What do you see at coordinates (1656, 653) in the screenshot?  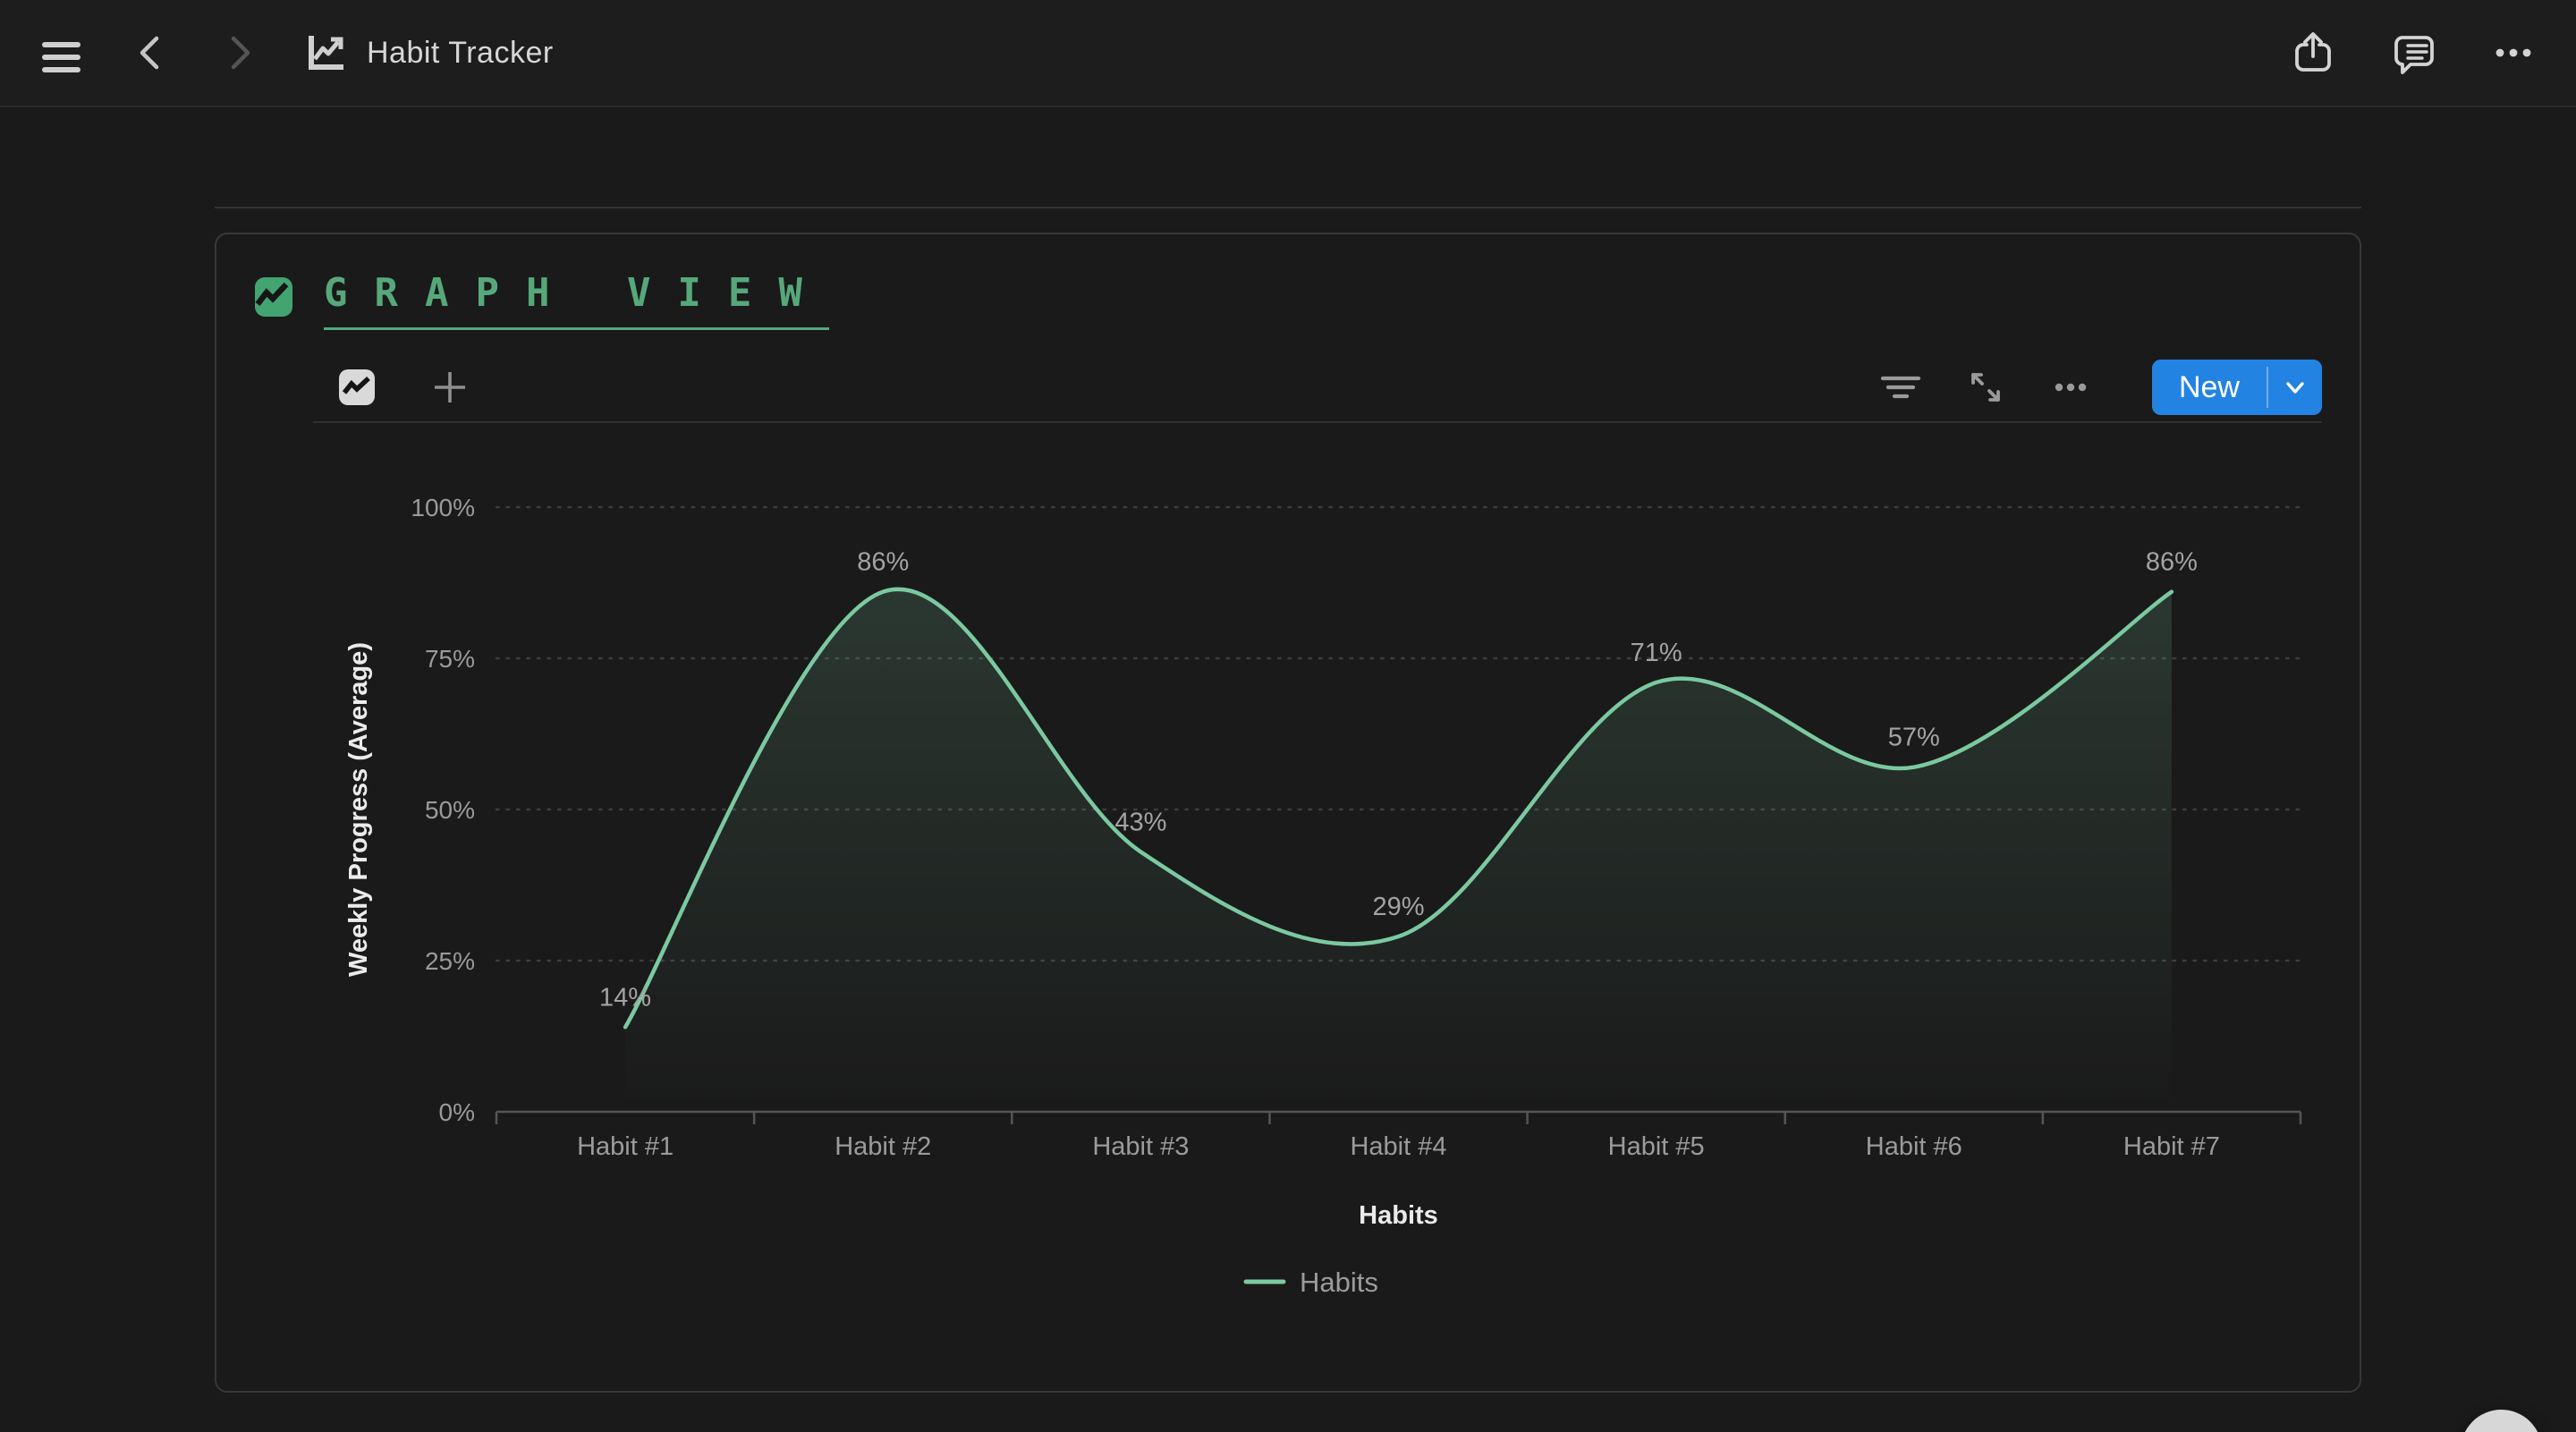 I see `data-label: 71%` at bounding box center [1656, 653].